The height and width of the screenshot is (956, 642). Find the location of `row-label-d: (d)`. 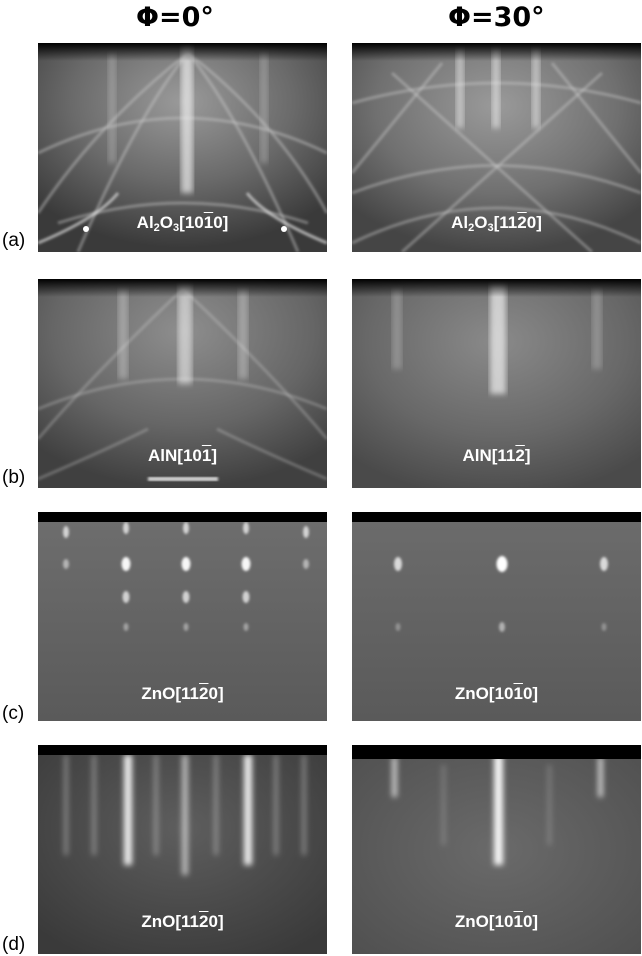

row-label-d: (d) is located at coordinates (14, 944).